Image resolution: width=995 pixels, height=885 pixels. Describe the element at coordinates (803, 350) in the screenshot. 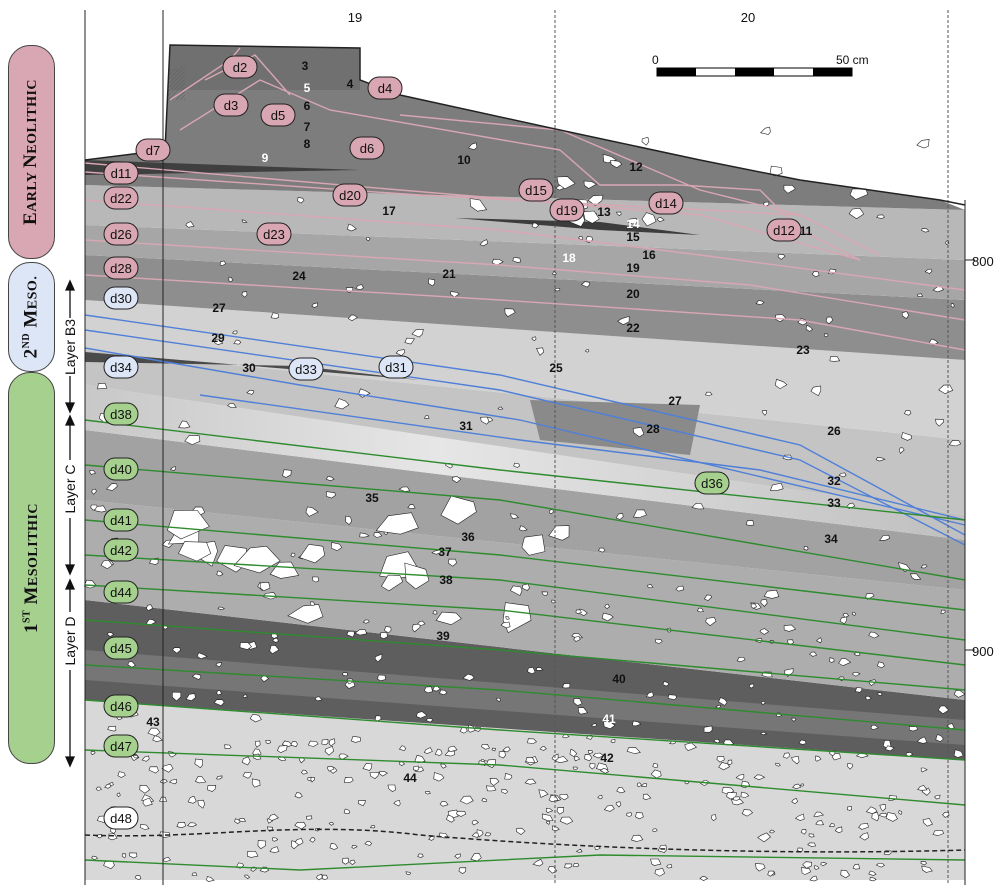

I see `unit-number: 23` at that location.